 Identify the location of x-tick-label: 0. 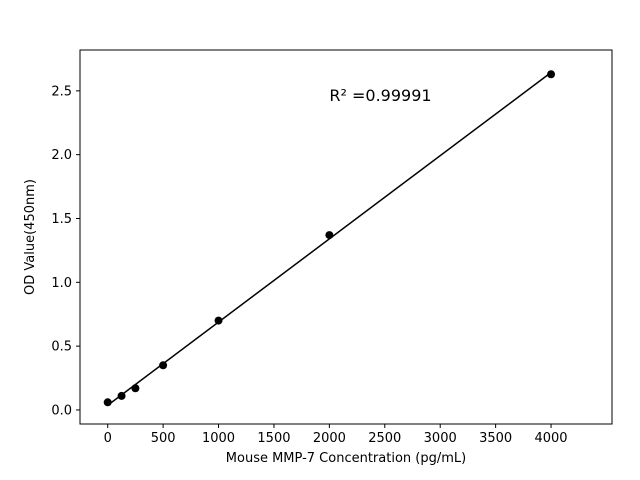
(108, 438).